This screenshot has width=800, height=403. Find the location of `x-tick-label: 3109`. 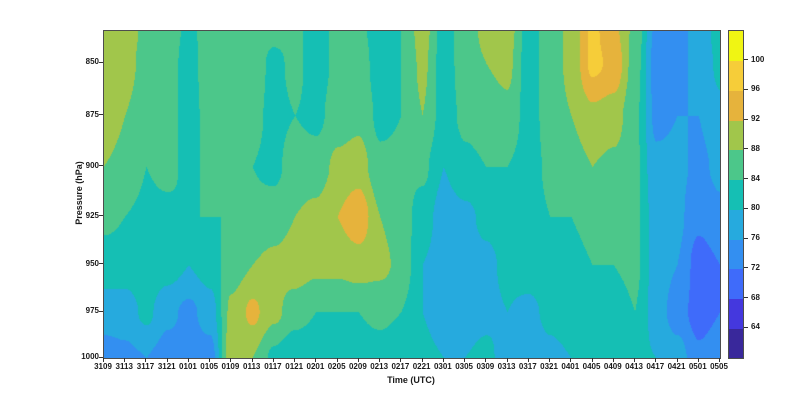

x-tick-label: 3109 is located at coordinates (103, 366).